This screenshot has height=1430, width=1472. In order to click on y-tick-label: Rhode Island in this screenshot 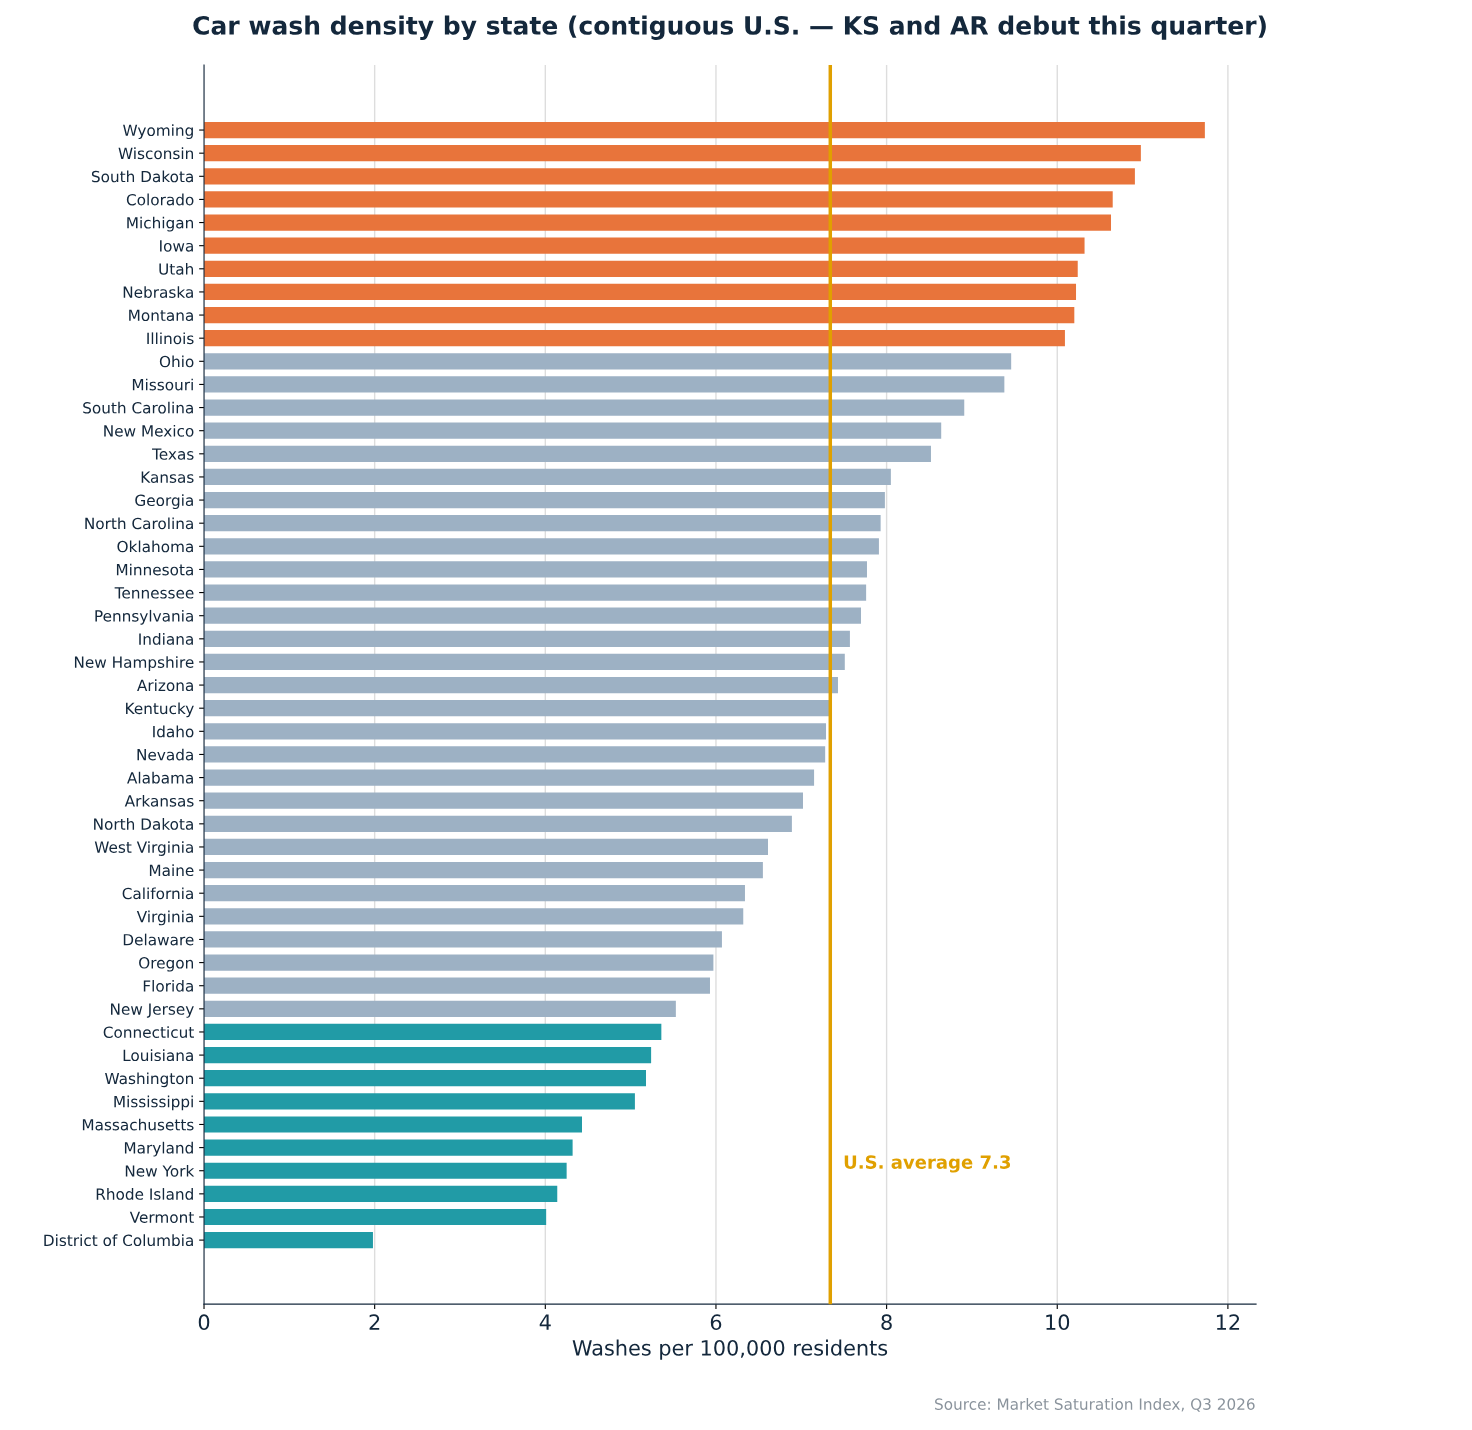, I will do `click(144, 1194)`.